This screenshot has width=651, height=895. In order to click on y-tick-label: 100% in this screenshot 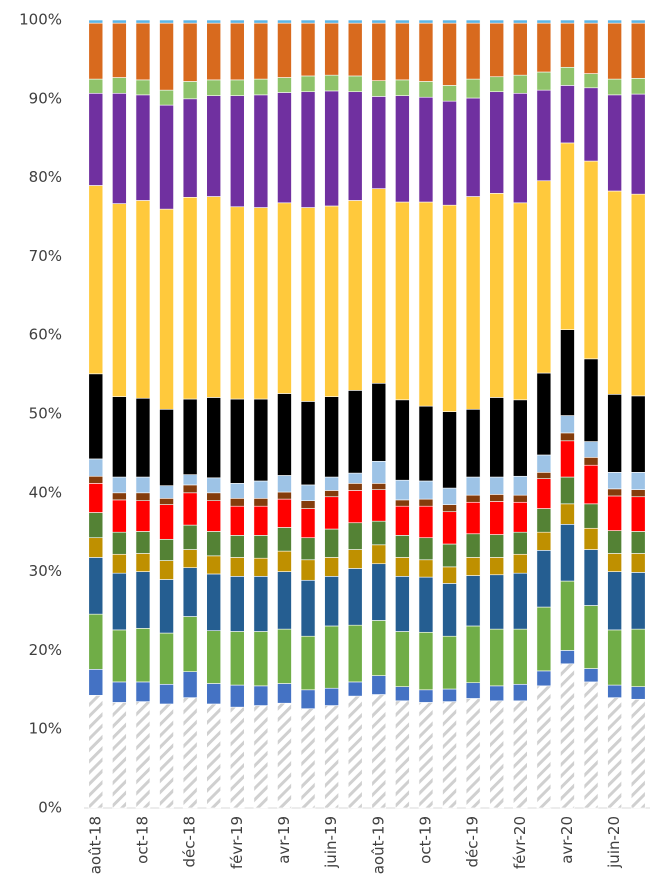, I will do `click(40, 20)`.